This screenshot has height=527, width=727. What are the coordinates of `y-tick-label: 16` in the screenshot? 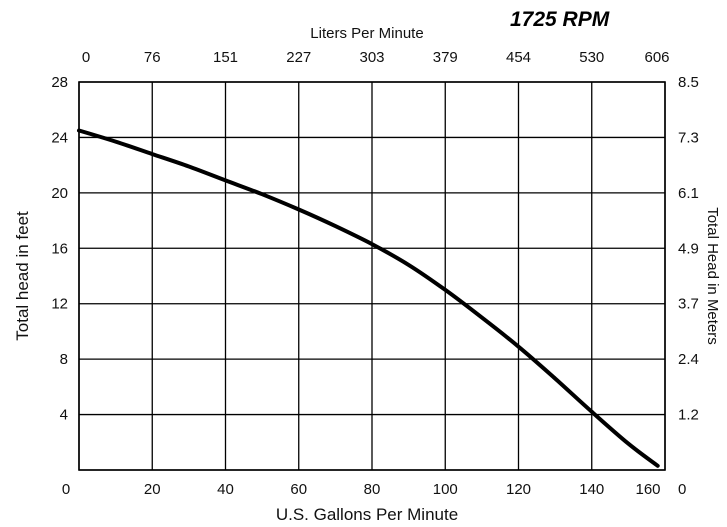 It's located at (59, 248).